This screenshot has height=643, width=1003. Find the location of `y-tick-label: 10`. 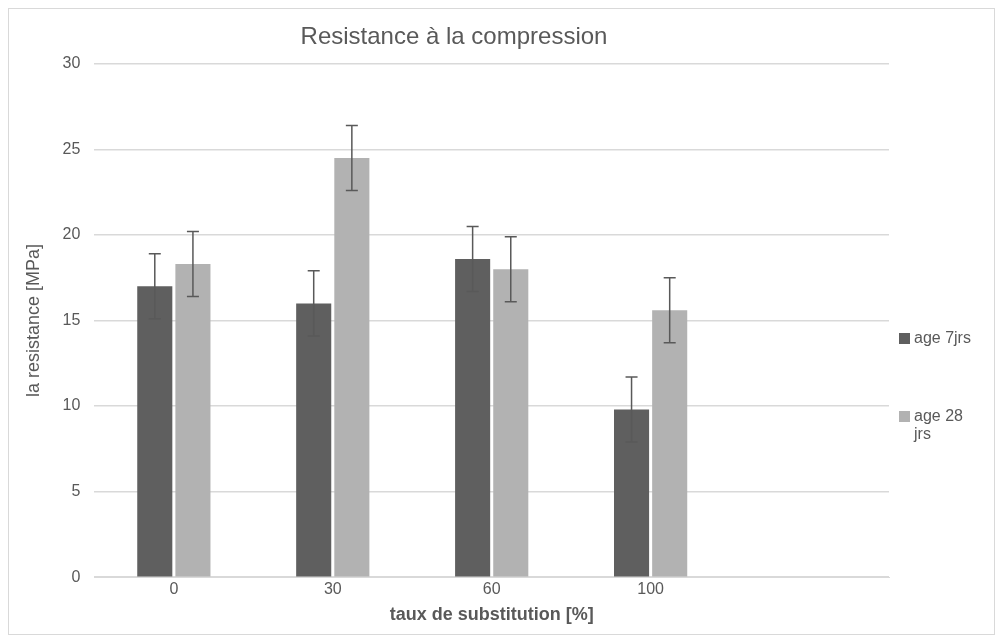

y-tick-label: 10 is located at coordinates (71, 405).